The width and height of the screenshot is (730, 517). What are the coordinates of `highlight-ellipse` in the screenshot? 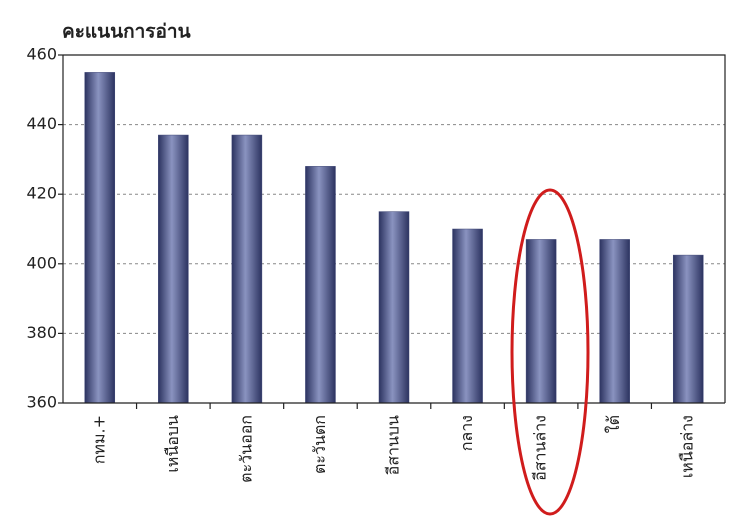 It's located at (550, 352).